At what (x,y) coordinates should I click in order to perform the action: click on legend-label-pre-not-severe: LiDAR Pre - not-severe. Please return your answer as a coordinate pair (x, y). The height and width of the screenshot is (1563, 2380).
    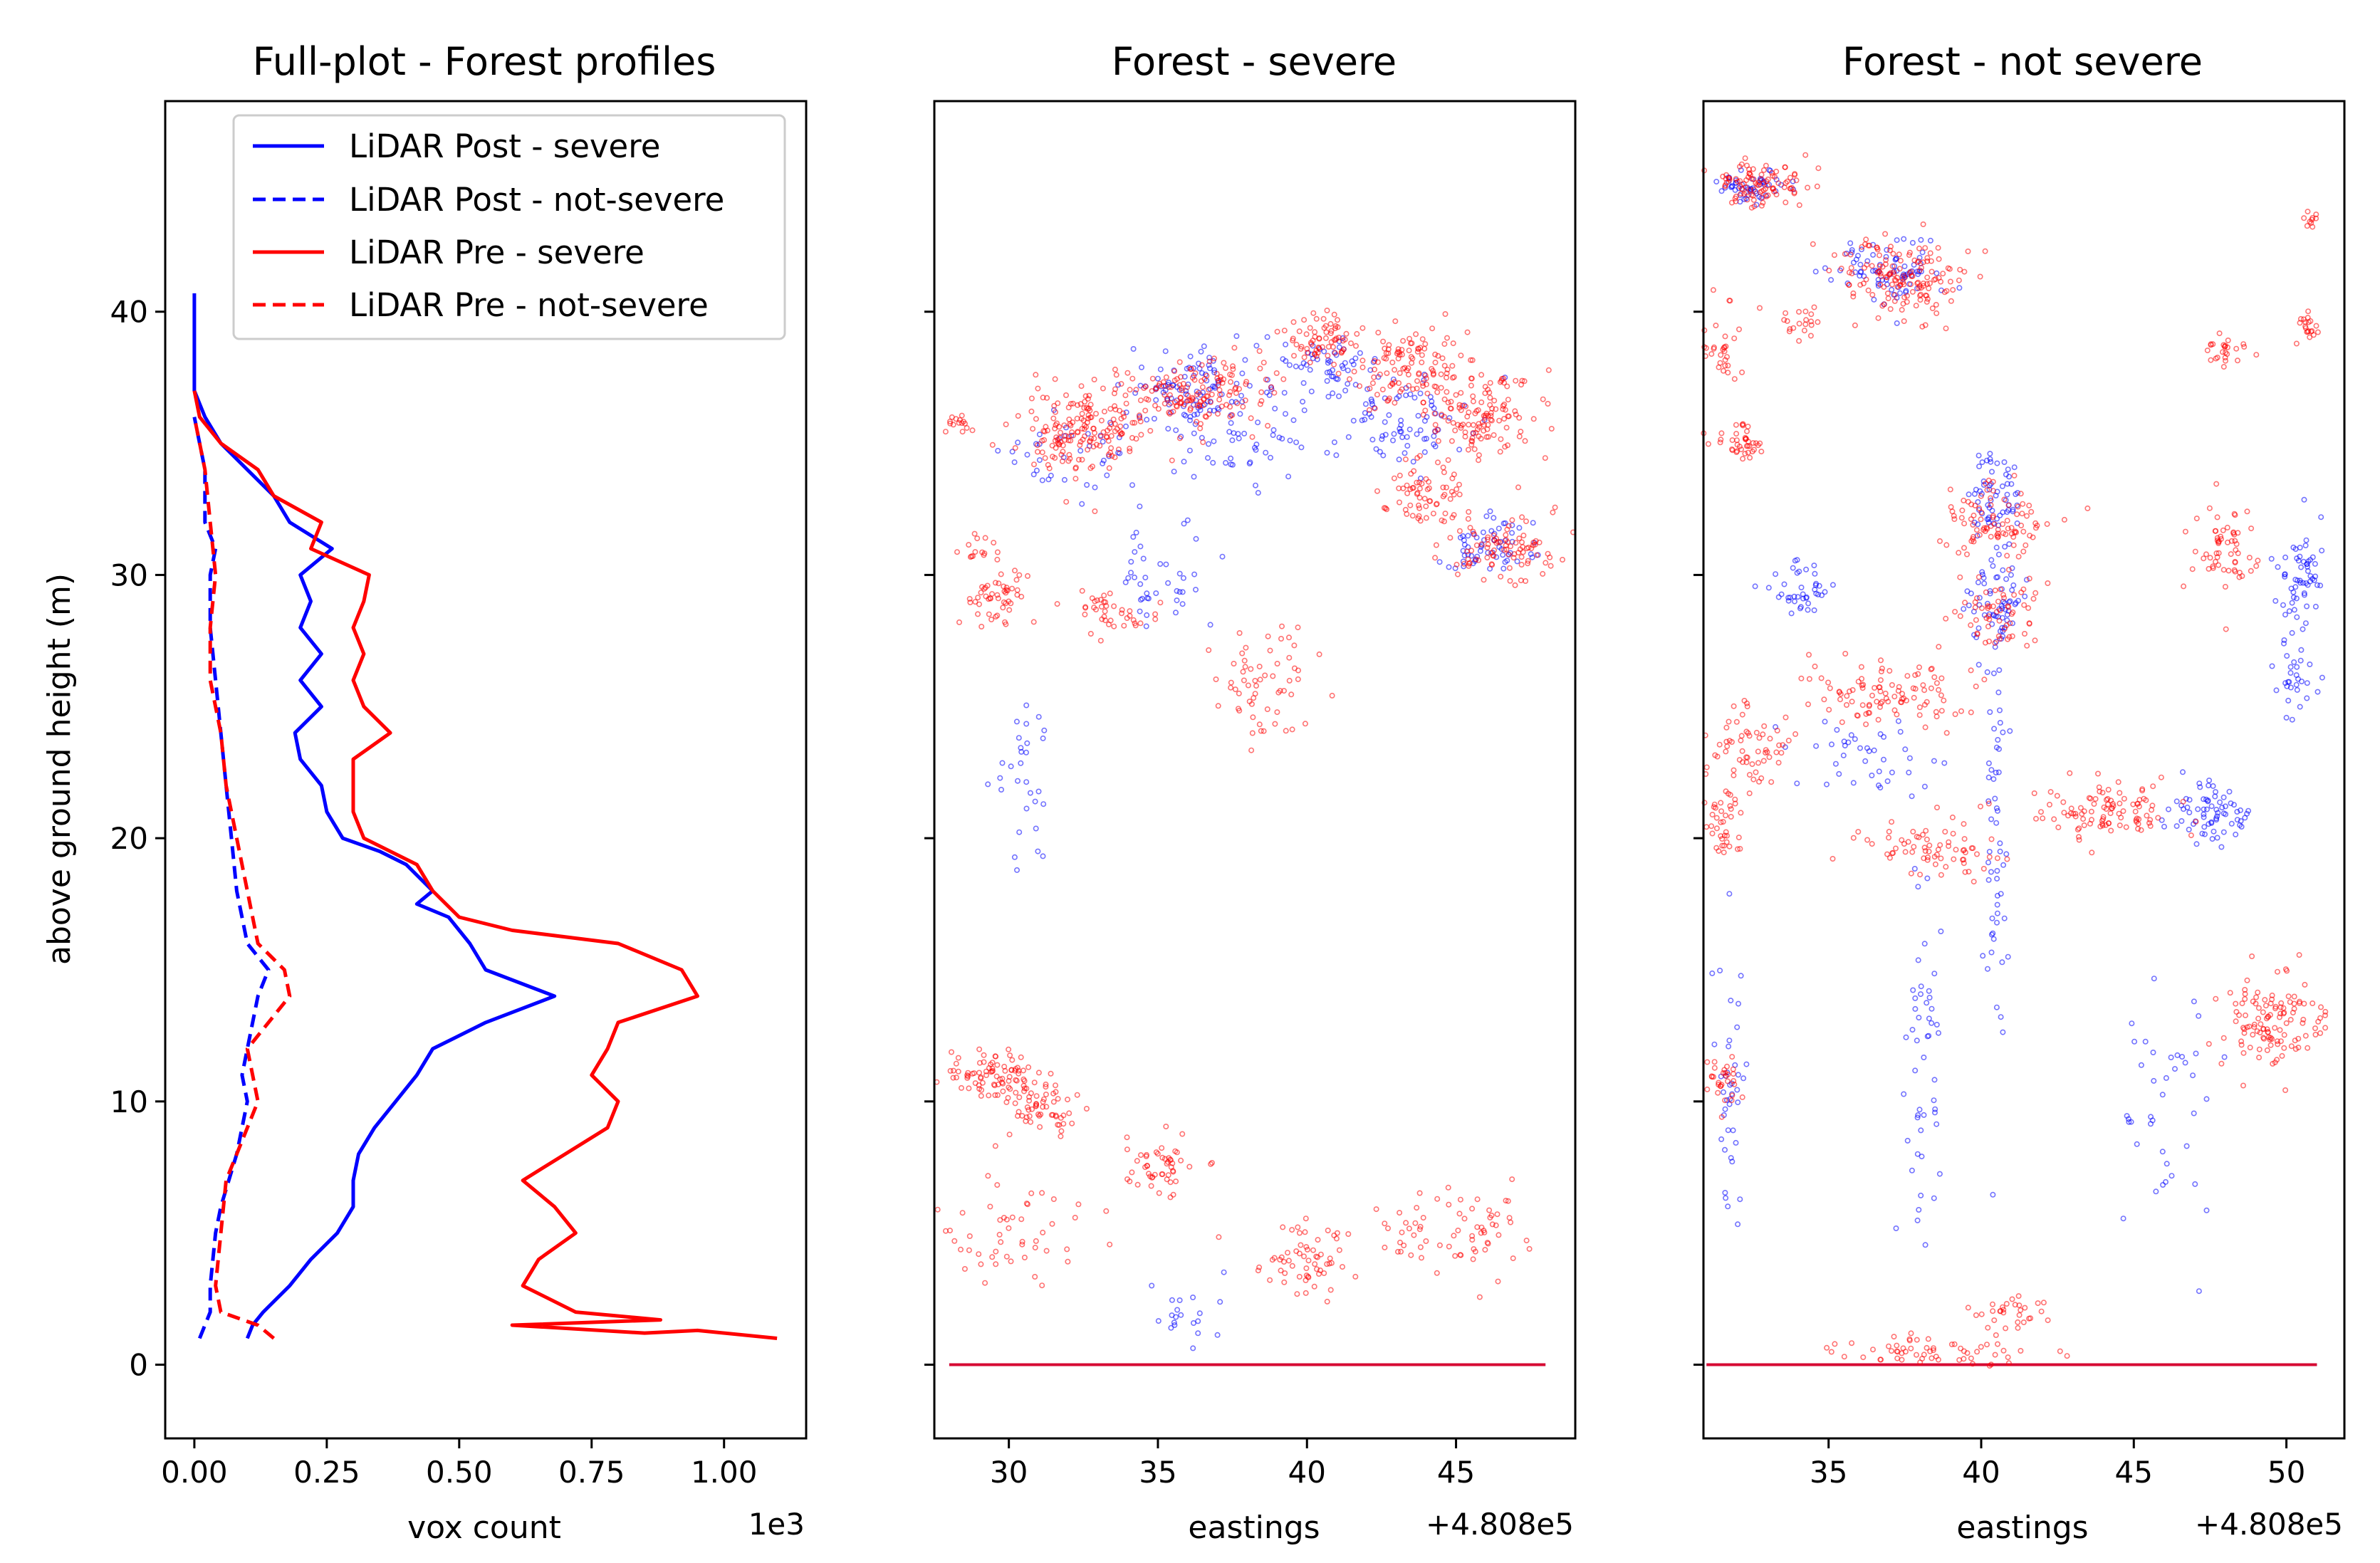
    Looking at the image, I should click on (529, 305).